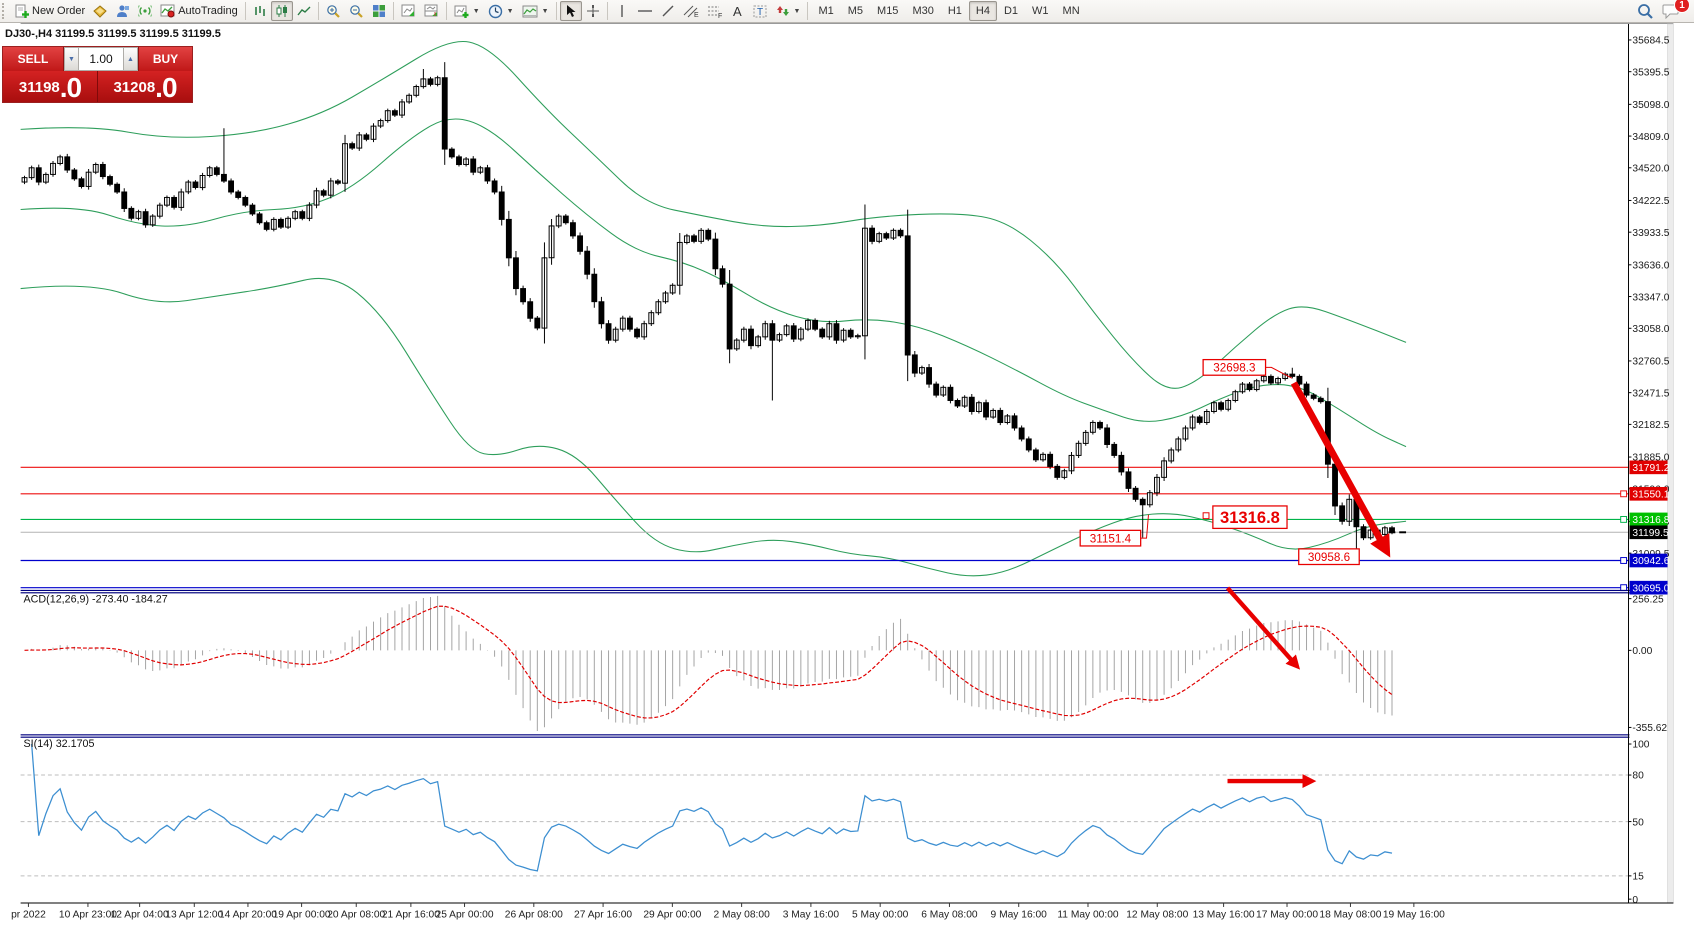 This screenshot has height=945, width=1694. Describe the element at coordinates (1650, 362) in the screenshot. I see `svg-text: 32760.5` at that location.